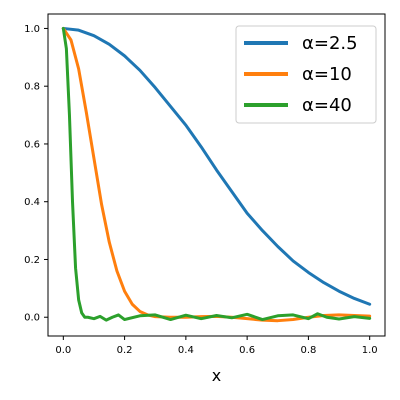  I want to click on legend-entry-label: α=40, so click(327, 105).